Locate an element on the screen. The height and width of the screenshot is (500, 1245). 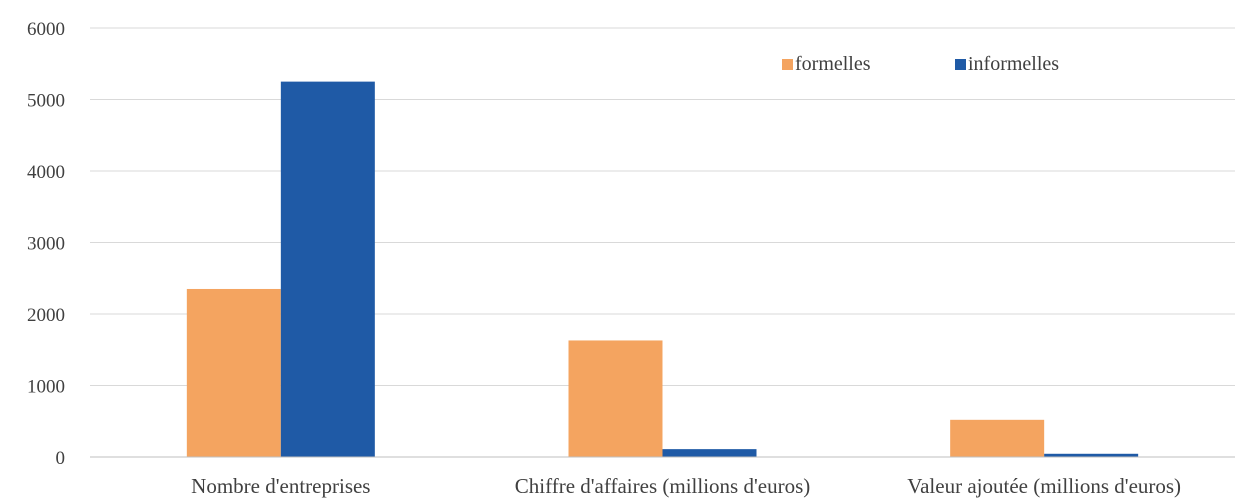
y-tick-label: 3000 is located at coordinates (46, 244).